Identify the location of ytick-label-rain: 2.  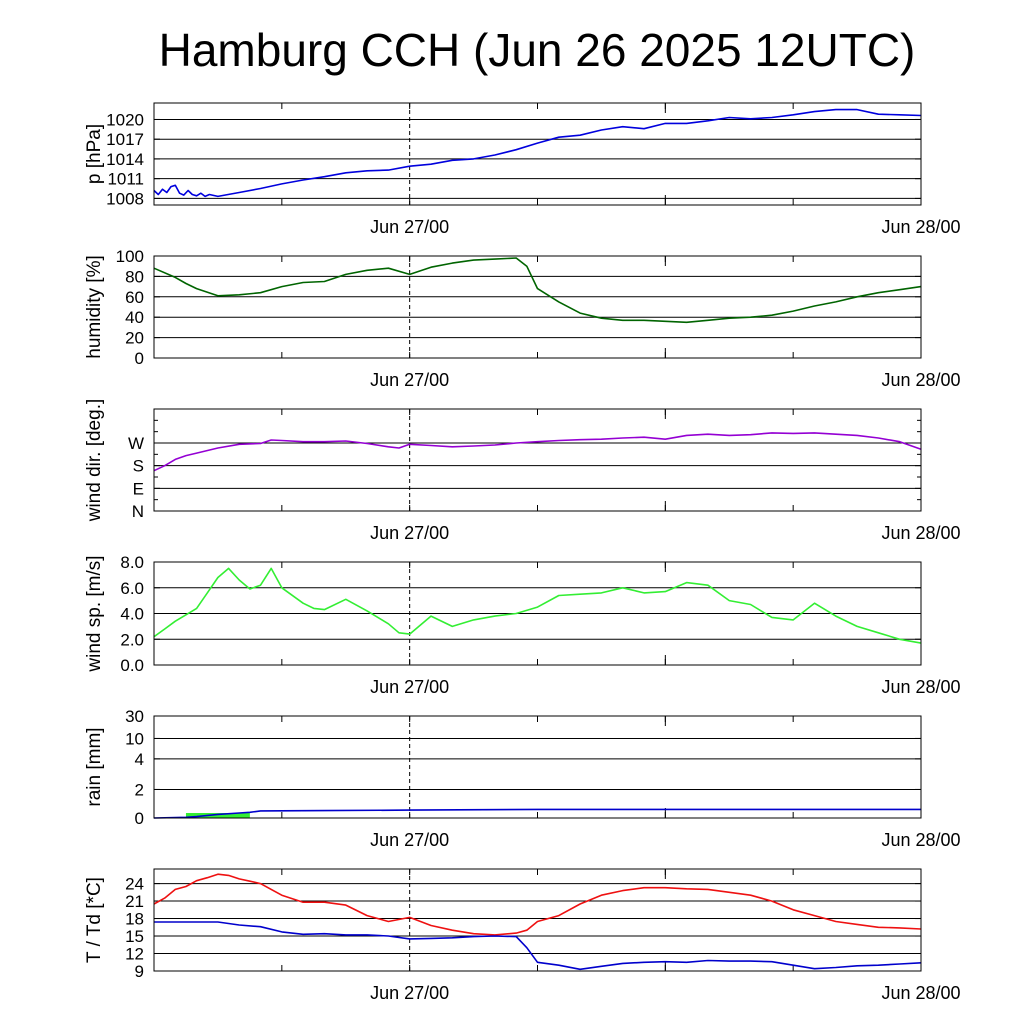
(139, 789).